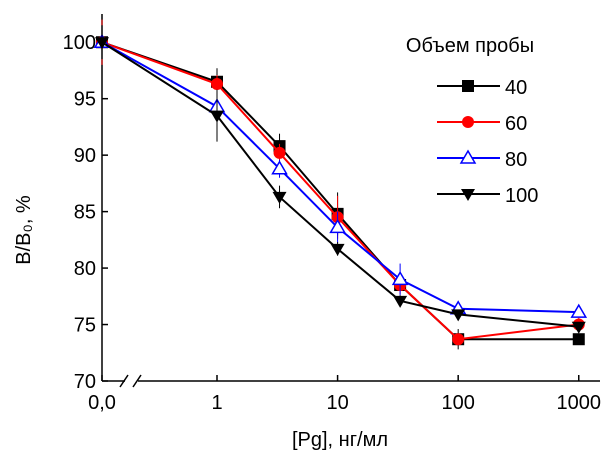 This screenshot has width=607, height=461. What do you see at coordinates (340, 440) in the screenshot?
I see `x-axis-label: [Pg], нг/мл` at bounding box center [340, 440].